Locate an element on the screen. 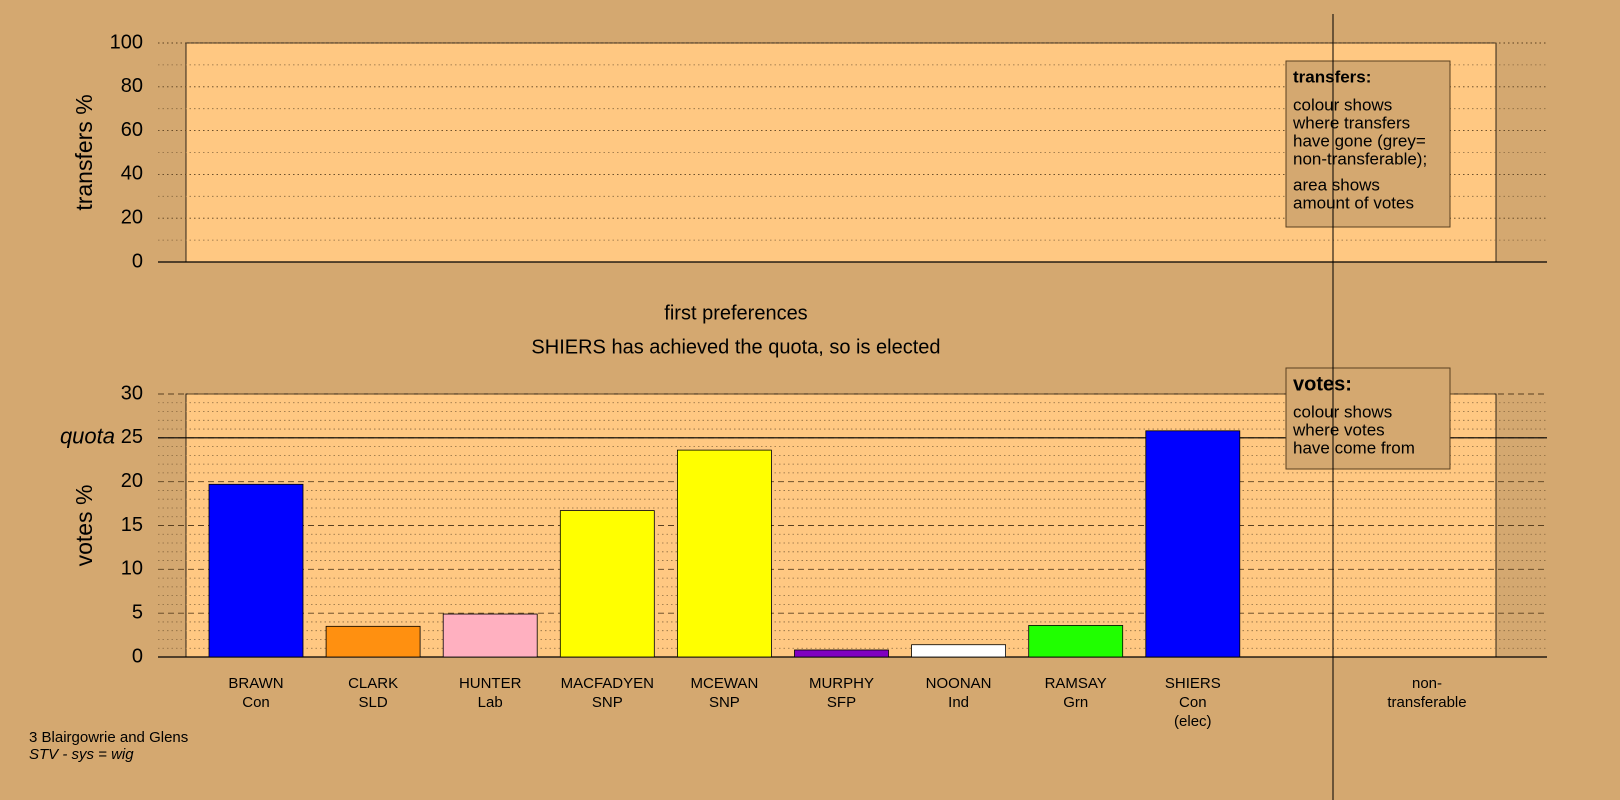 This screenshot has width=1620, height=800. note-line: amount of votes is located at coordinates (1353, 202).